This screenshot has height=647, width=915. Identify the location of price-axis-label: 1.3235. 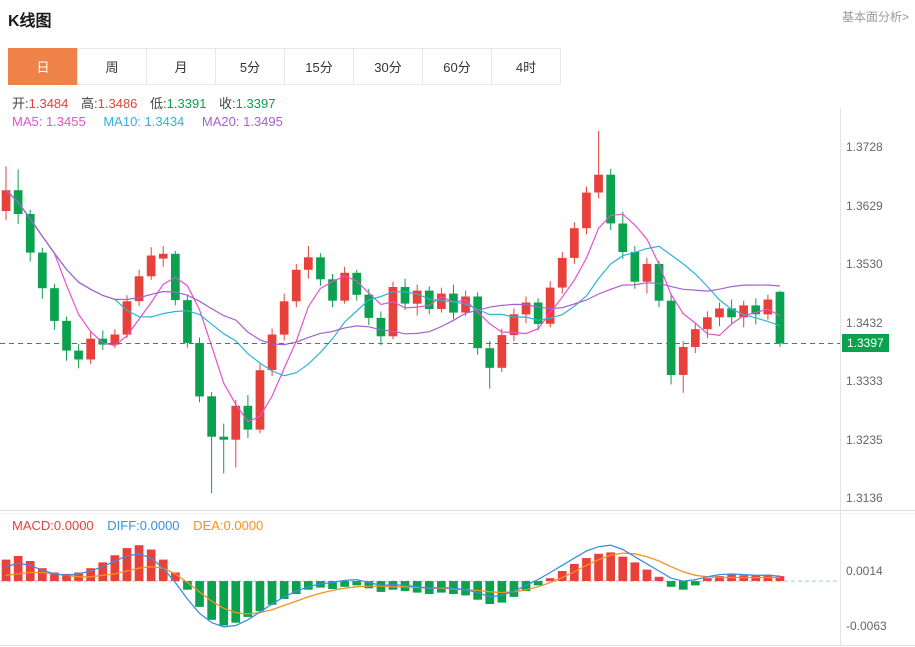
(864, 439).